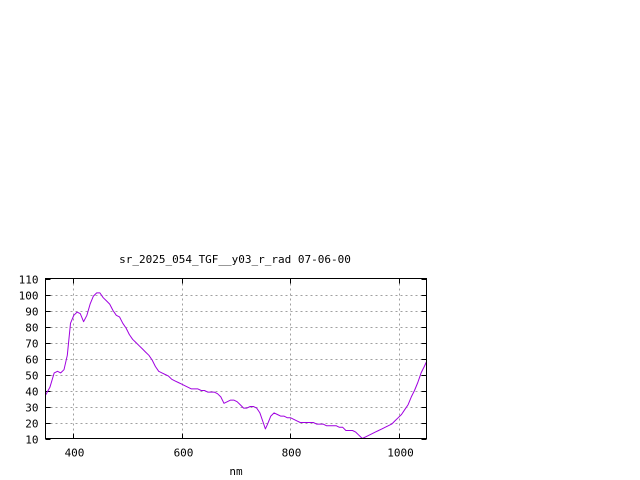 Image resolution: width=640 pixels, height=480 pixels. I want to click on y-tick-label: 30, so click(31, 408).